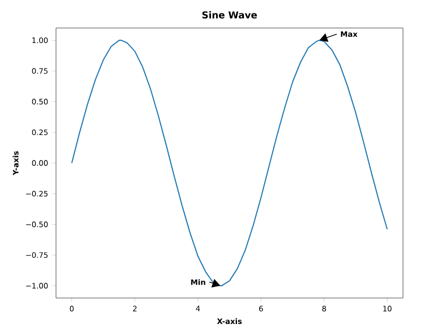 The height and width of the screenshot is (336, 448). What do you see at coordinates (229, 15) in the screenshot?
I see `chart-title: Sine Wave` at bounding box center [229, 15].